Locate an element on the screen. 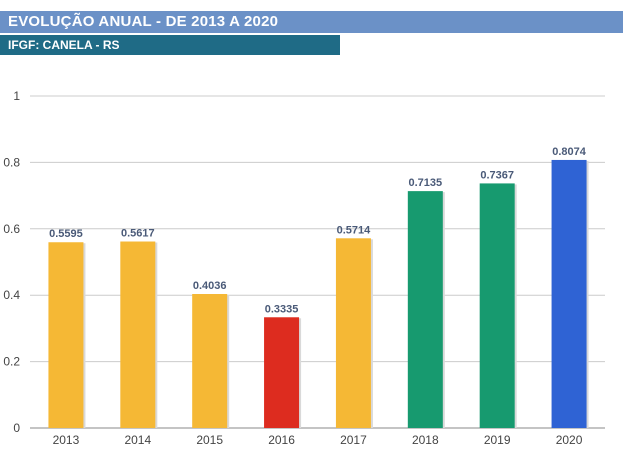 The height and width of the screenshot is (460, 623). bar-2013 is located at coordinates (66, 335).